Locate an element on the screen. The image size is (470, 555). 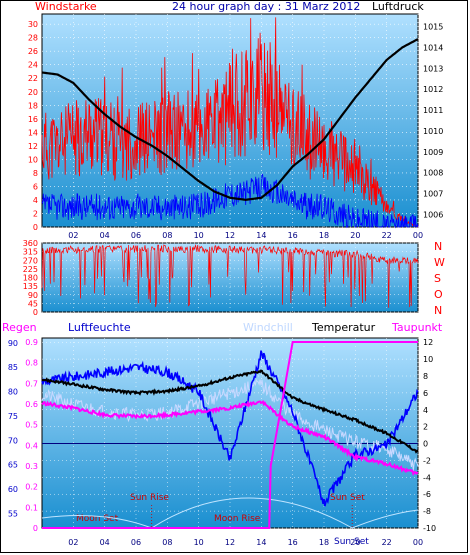
wind-y-tick-label: 8 is located at coordinates (35, 173).